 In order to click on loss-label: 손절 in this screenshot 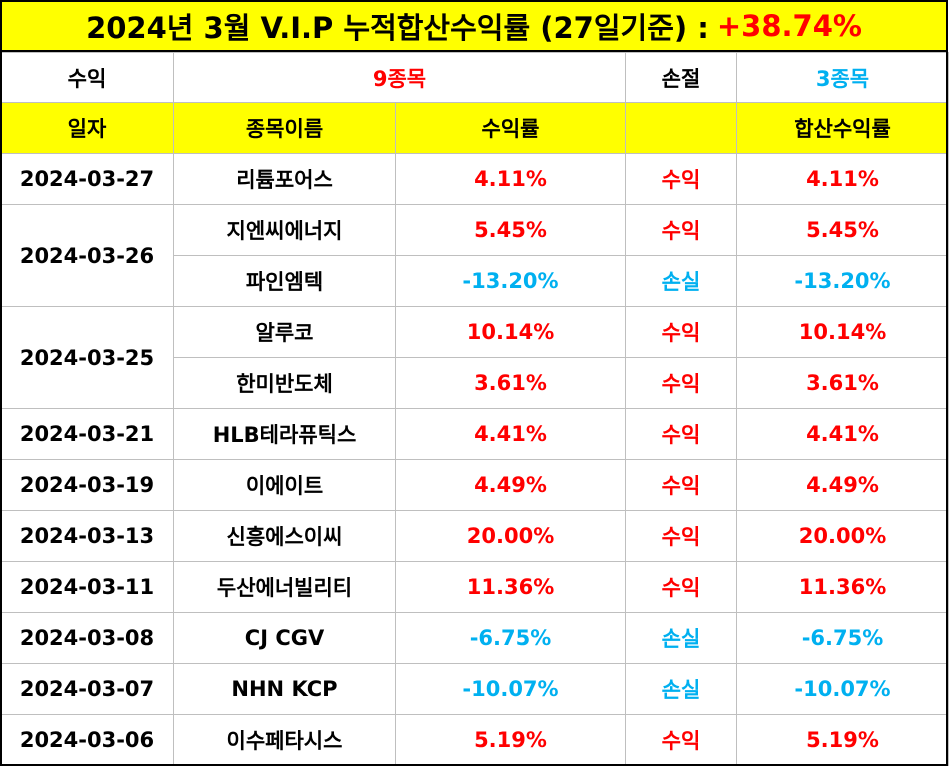, I will do `click(681, 77)`.